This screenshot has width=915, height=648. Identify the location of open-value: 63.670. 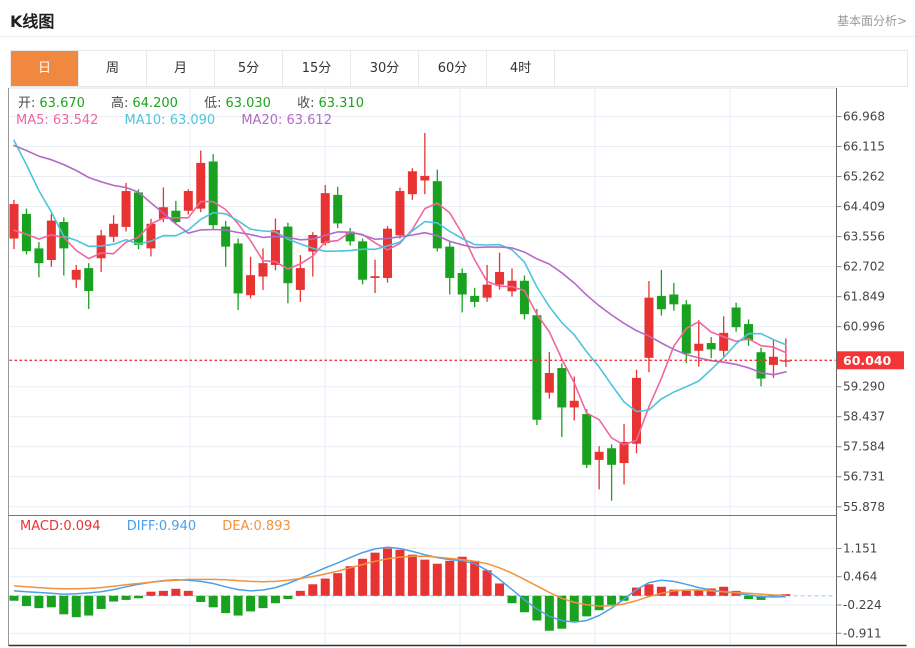
(62, 103).